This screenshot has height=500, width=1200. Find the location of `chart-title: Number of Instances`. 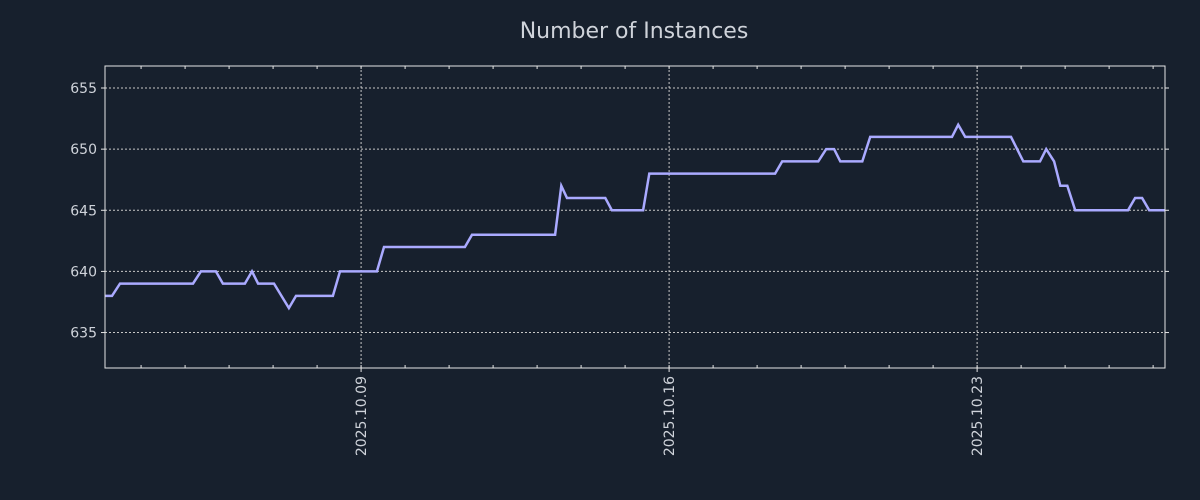

chart-title: Number of Instances is located at coordinates (634, 31).